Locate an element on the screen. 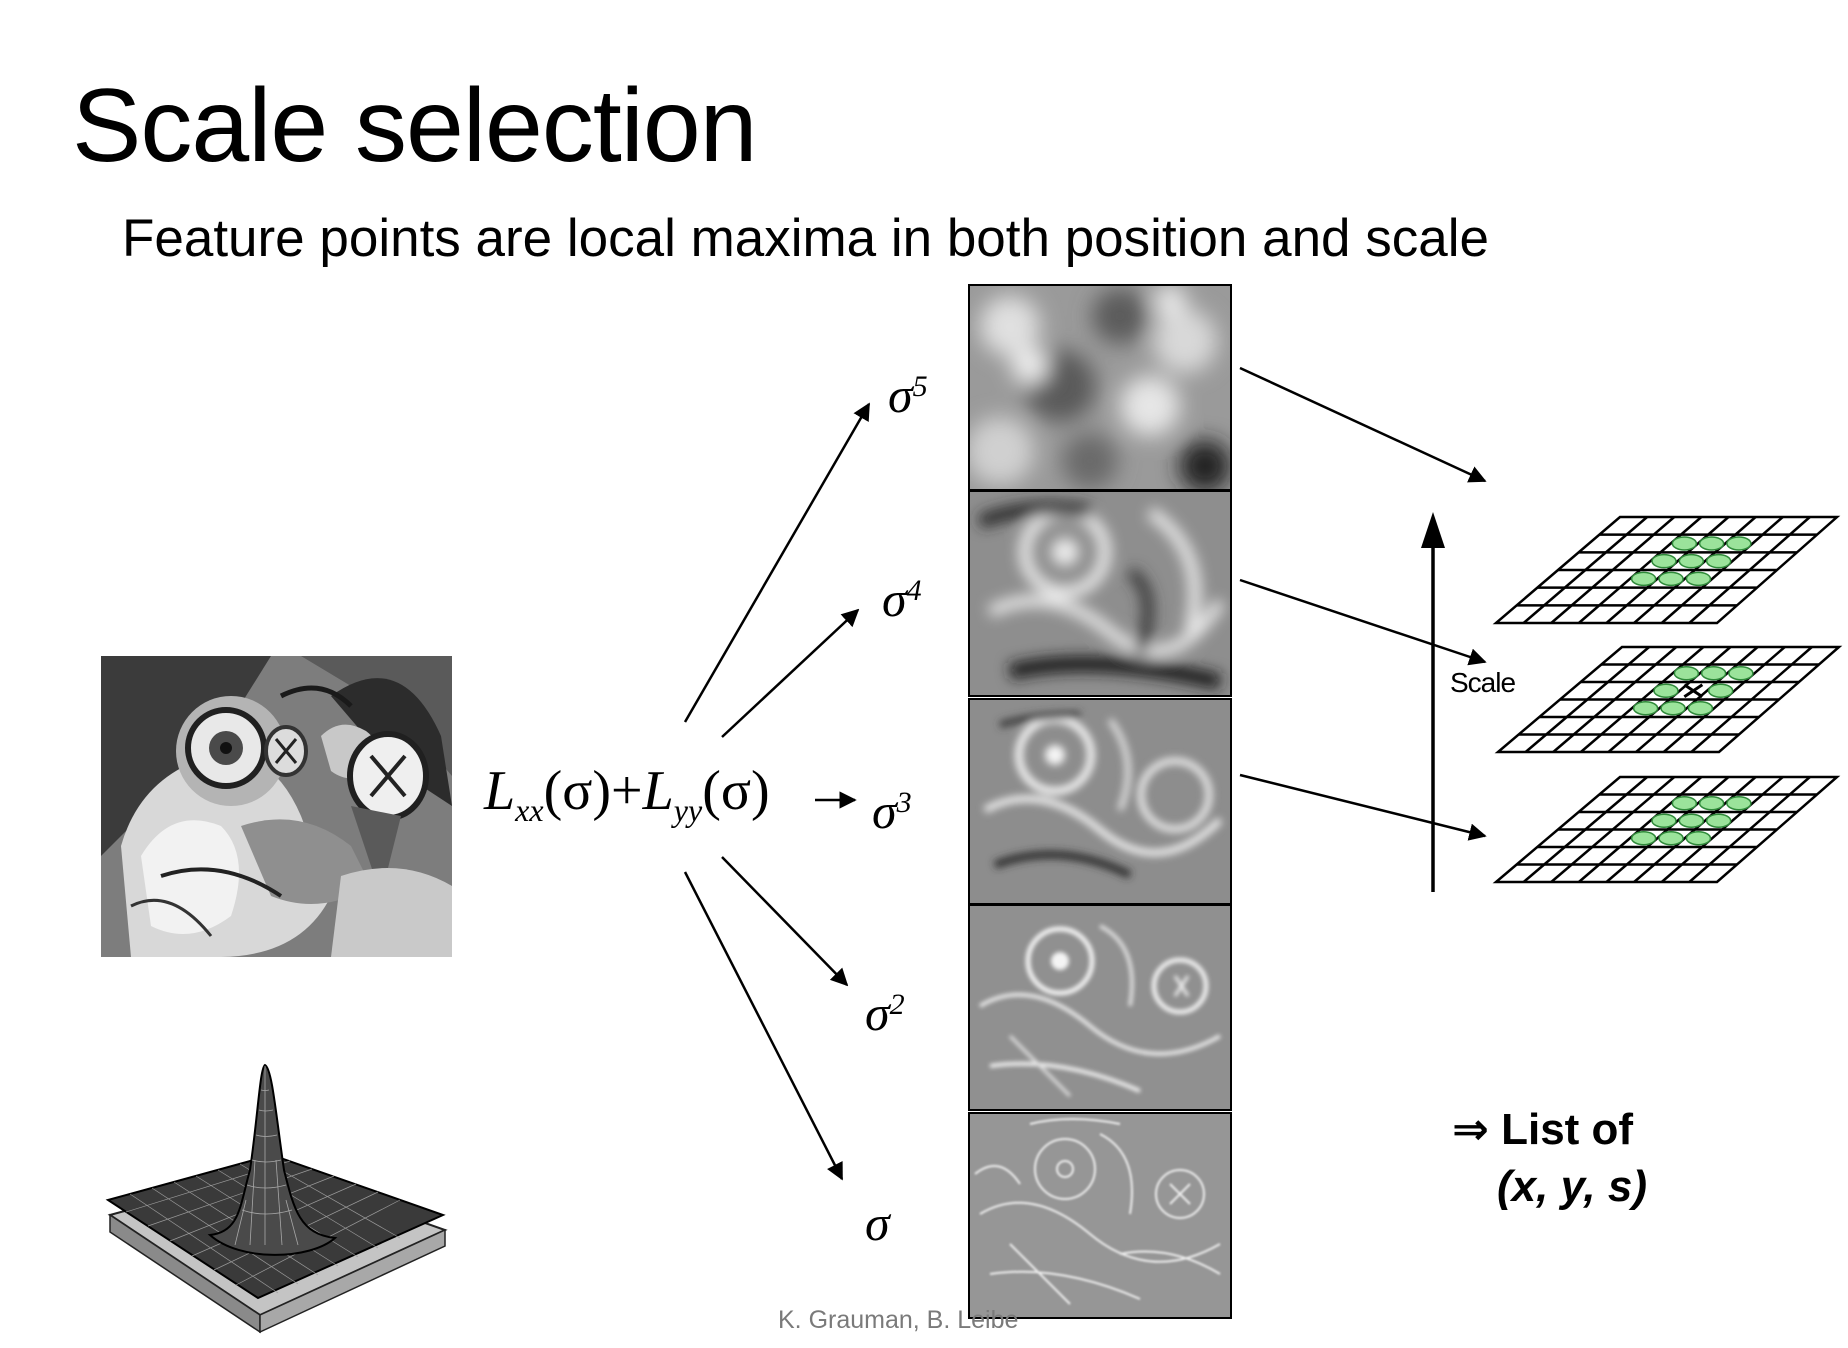 The height and width of the screenshot is (1348, 1848). scale-space-grid-bottom is located at coordinates (1666, 829).